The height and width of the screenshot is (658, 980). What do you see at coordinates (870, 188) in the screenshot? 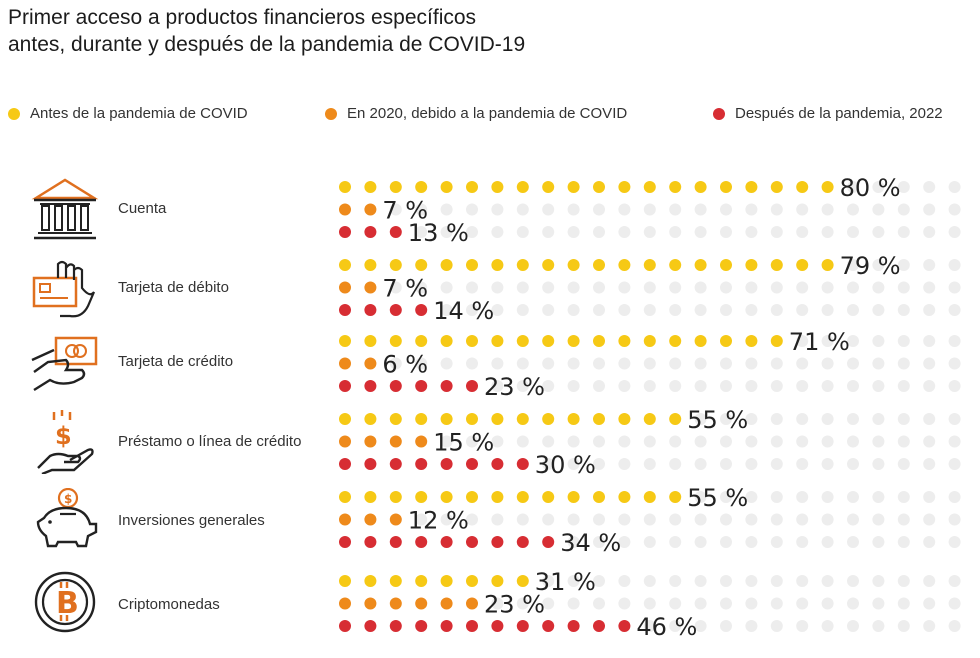
I see `value-label-before: 80 %` at bounding box center [870, 188].